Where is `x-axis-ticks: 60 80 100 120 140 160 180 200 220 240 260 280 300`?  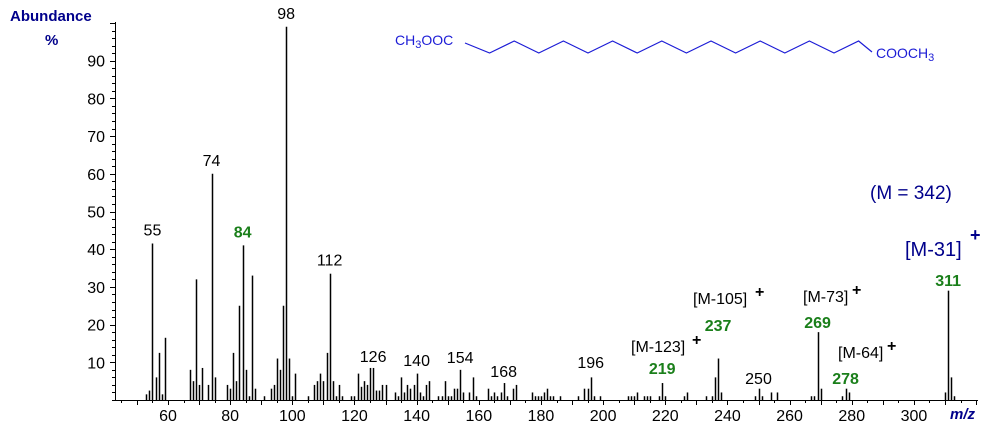 x-axis-ticks: 60 80 100 120 140 160 180 200 220 240 260 280 300 is located at coordinates (549, 412).